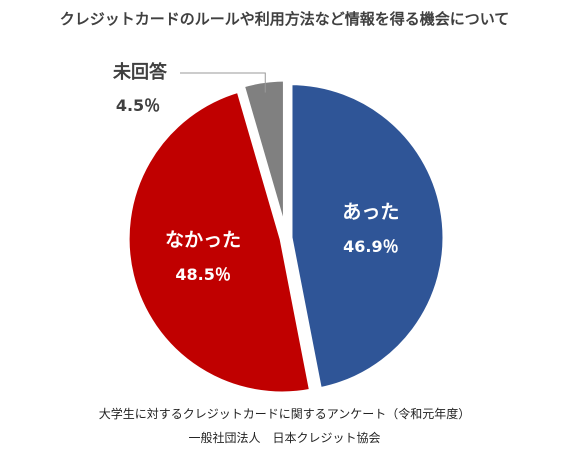 This screenshot has height=464, width=569. What do you see at coordinates (285, 413) in the screenshot?
I see `source-survey: 大学生に対するクレジットカードに関するアンケート（令和元年度）` at bounding box center [285, 413].